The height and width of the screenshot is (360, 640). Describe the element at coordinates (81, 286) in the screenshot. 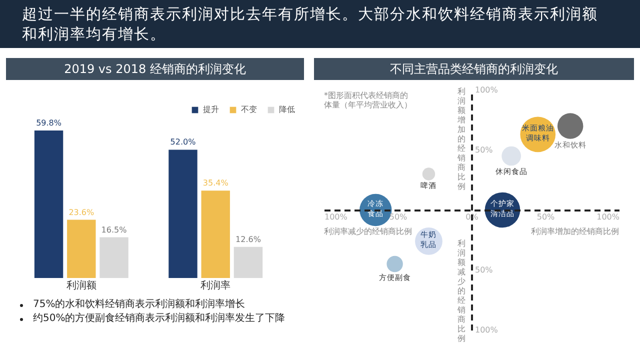

I see `x-tick-label: 利润额` at that location.